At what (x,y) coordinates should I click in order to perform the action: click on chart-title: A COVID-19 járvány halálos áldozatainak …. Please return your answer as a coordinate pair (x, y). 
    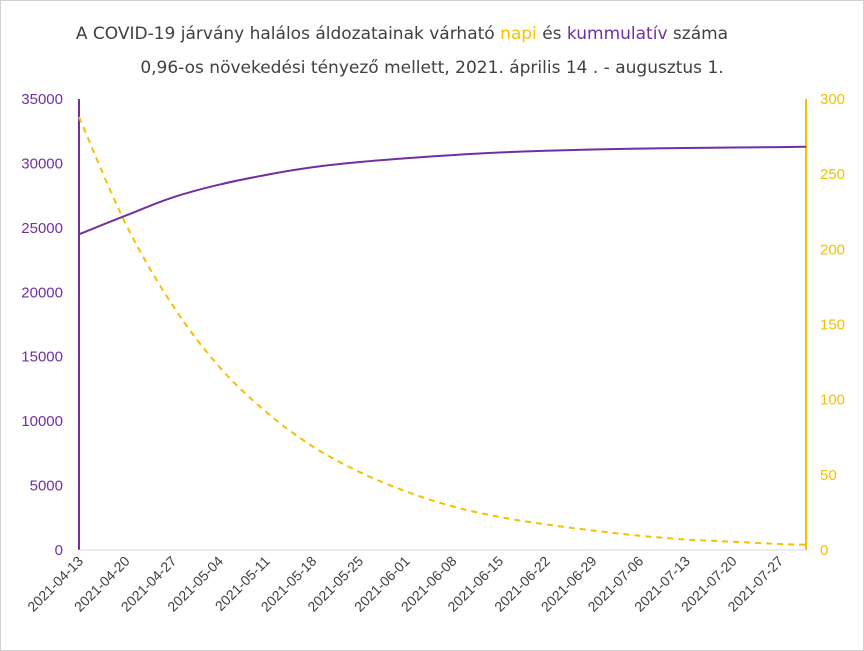
    Looking at the image, I should click on (417, 34).